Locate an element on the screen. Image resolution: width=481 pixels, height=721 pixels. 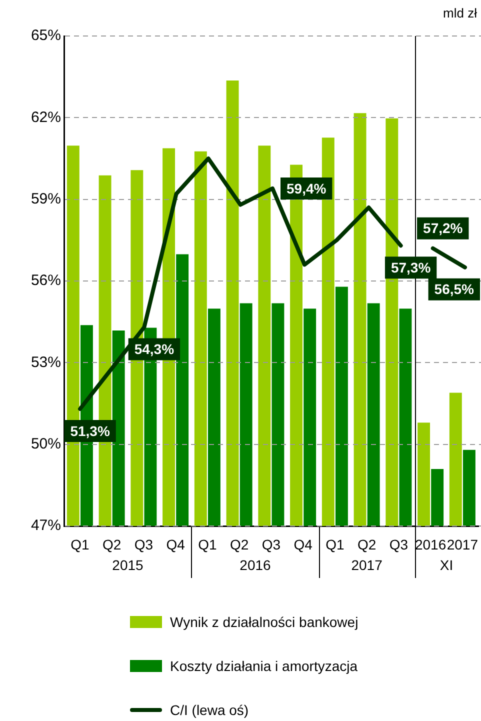
y-tick-label: 65% is located at coordinates (45, 35).